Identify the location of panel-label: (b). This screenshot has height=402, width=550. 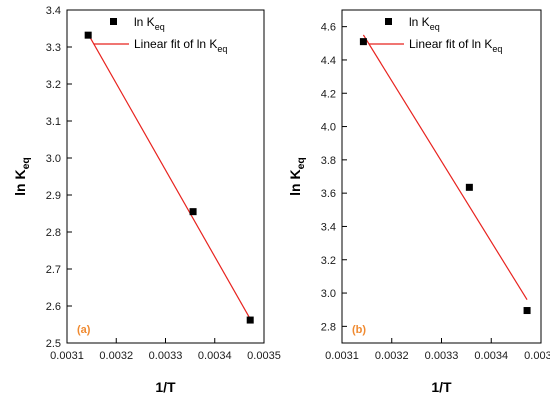
(359, 330).